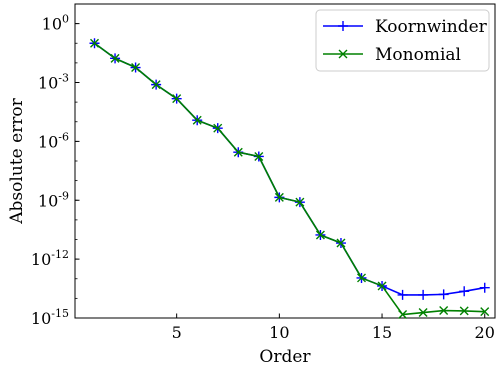 Image resolution: width=497 pixels, height=370 pixels. Describe the element at coordinates (343, 54) in the screenshot. I see `legend-marker-x` at that location.